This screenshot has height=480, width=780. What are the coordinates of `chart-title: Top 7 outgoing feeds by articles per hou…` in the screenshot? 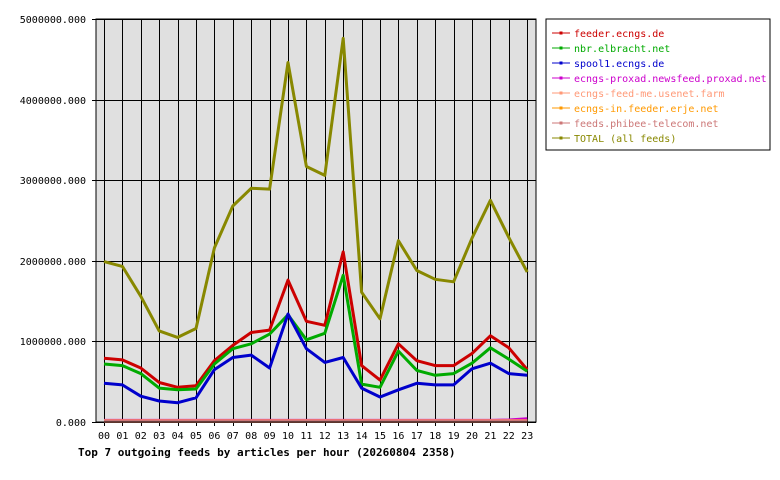 It's located at (267, 452).